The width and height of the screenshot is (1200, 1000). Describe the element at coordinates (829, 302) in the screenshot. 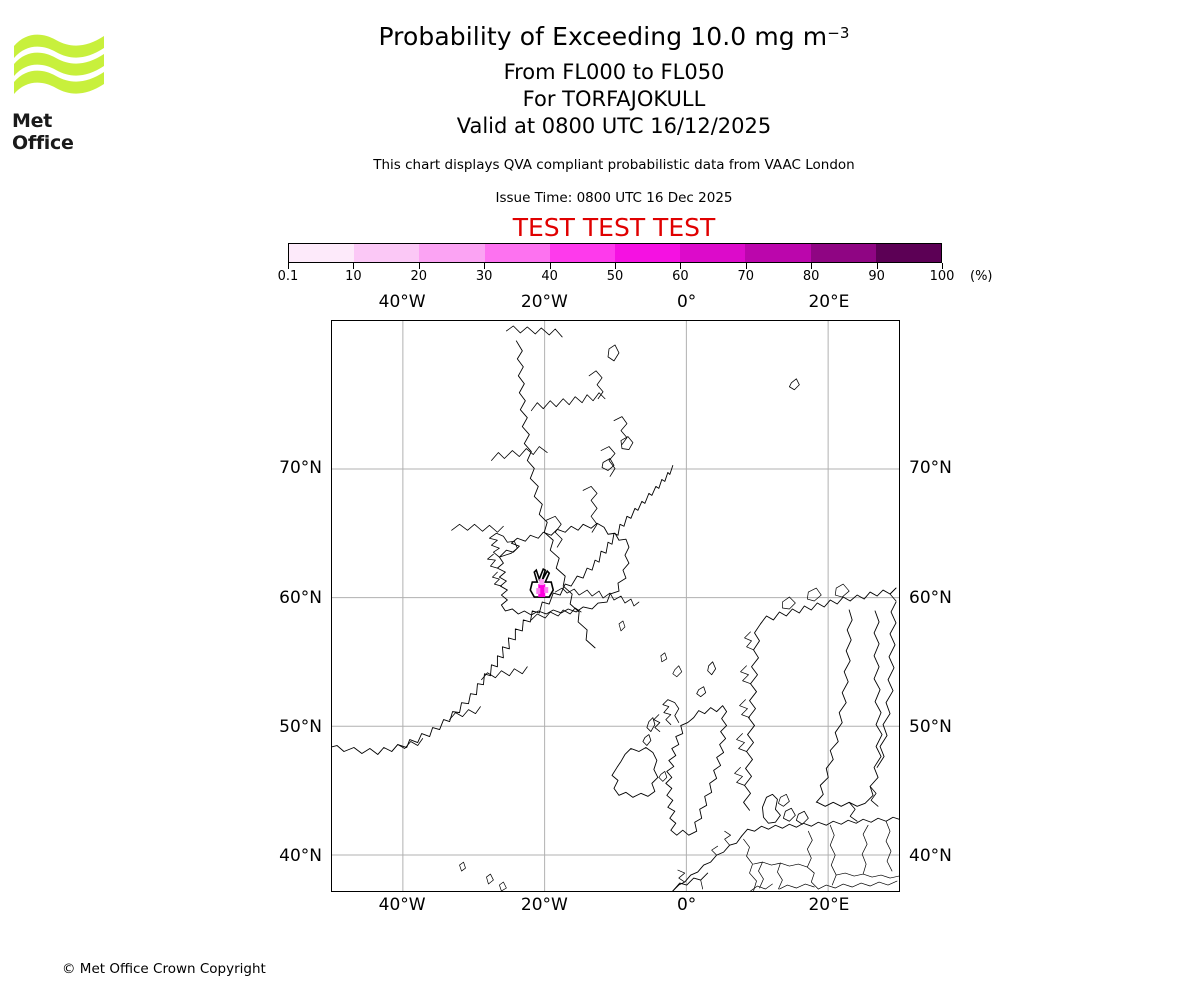

I see `lon-label-top-20: 20°E` at that location.